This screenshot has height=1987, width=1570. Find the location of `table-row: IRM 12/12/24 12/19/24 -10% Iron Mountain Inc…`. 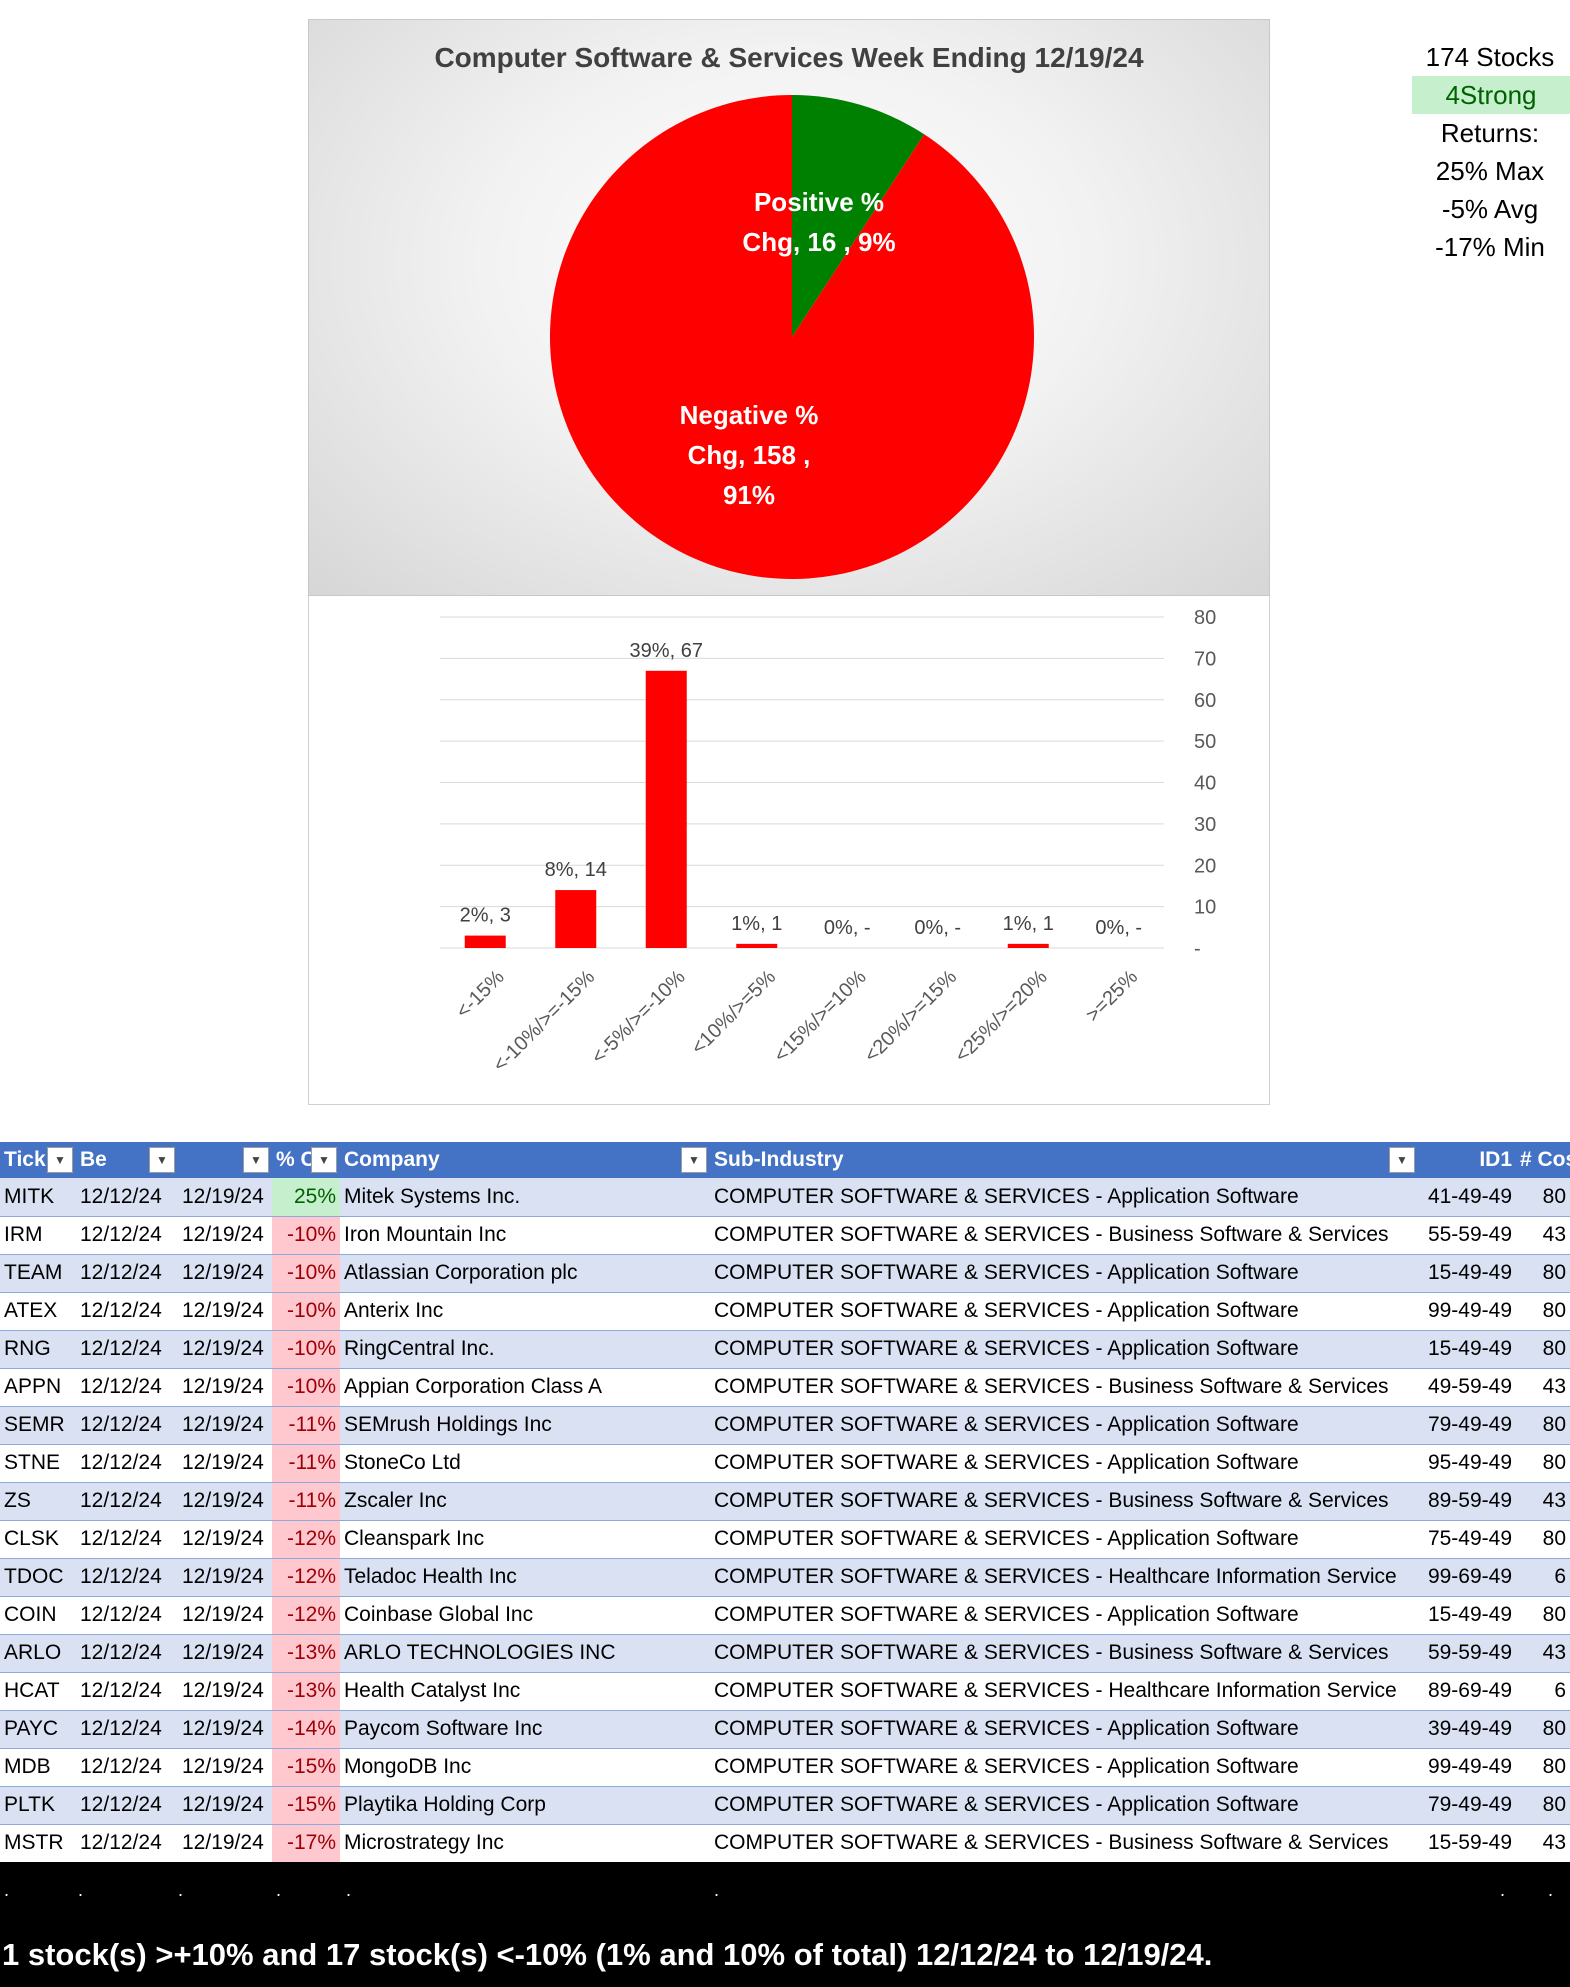

table-row: IRM 12/12/24 12/19/24 -10% Iron Mountain Inc… is located at coordinates (785, 1235).